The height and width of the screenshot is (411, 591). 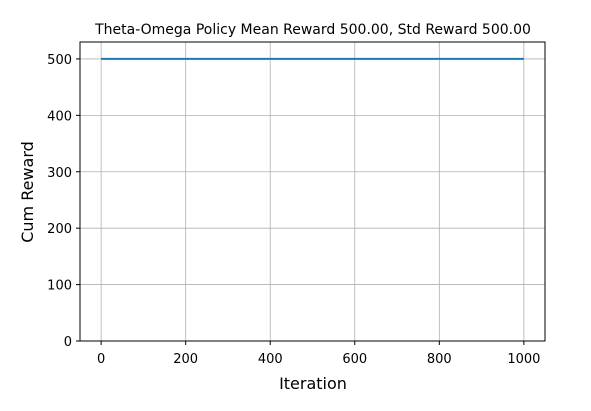 What do you see at coordinates (59, 60) in the screenshot?
I see `y-tick-label: 500` at bounding box center [59, 60].